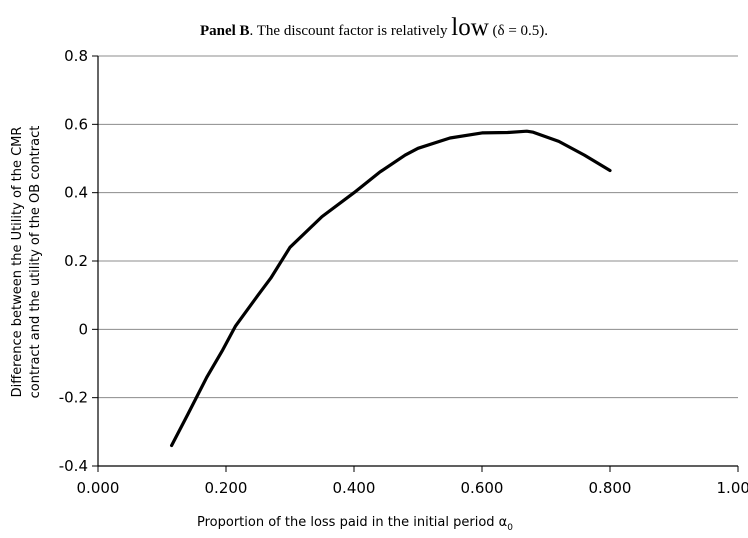  What do you see at coordinates (732, 488) in the screenshot?
I see `x-tick-label: 1.000` at bounding box center [732, 488].